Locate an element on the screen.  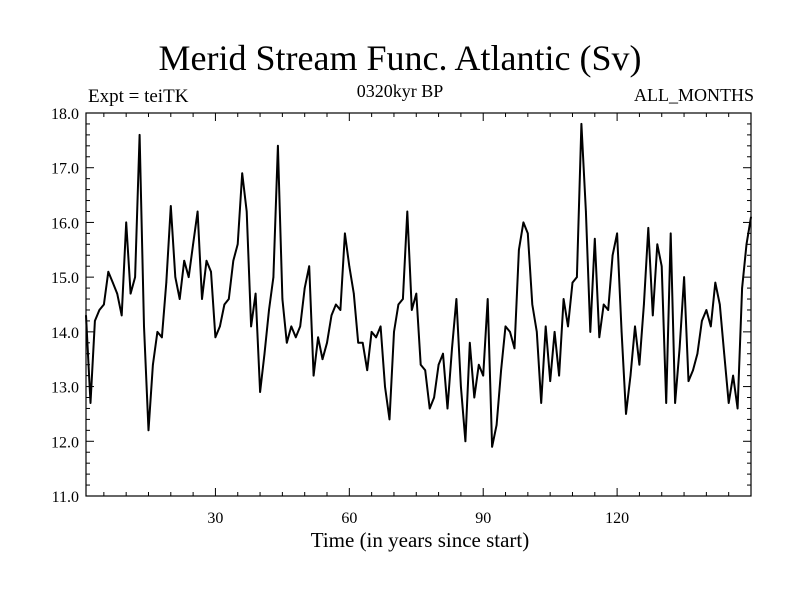
y-tick-label: 18.0 is located at coordinates (65, 114).